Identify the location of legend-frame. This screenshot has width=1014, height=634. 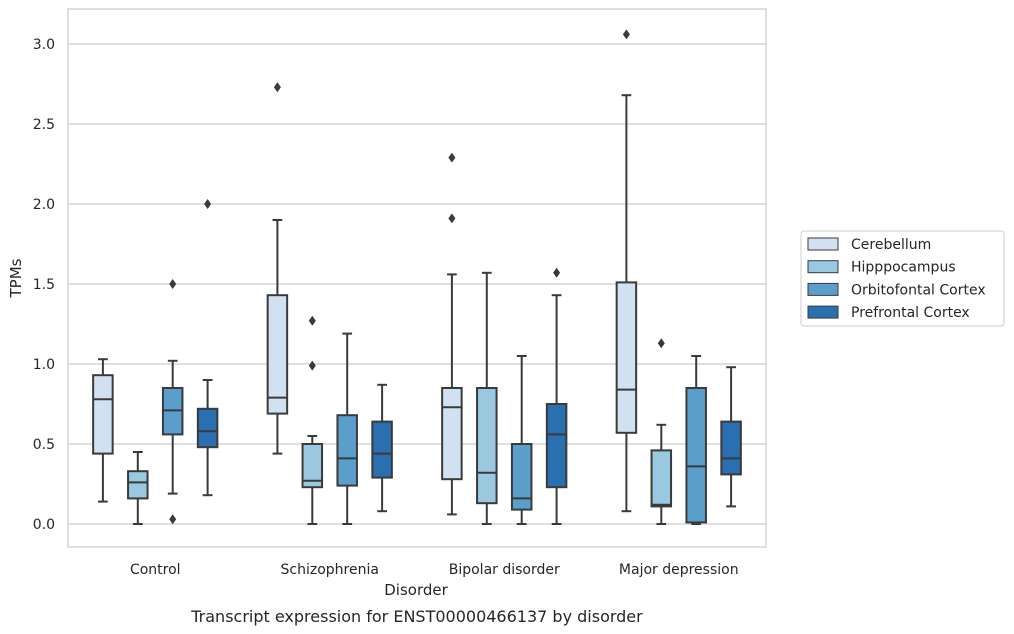
(902, 278).